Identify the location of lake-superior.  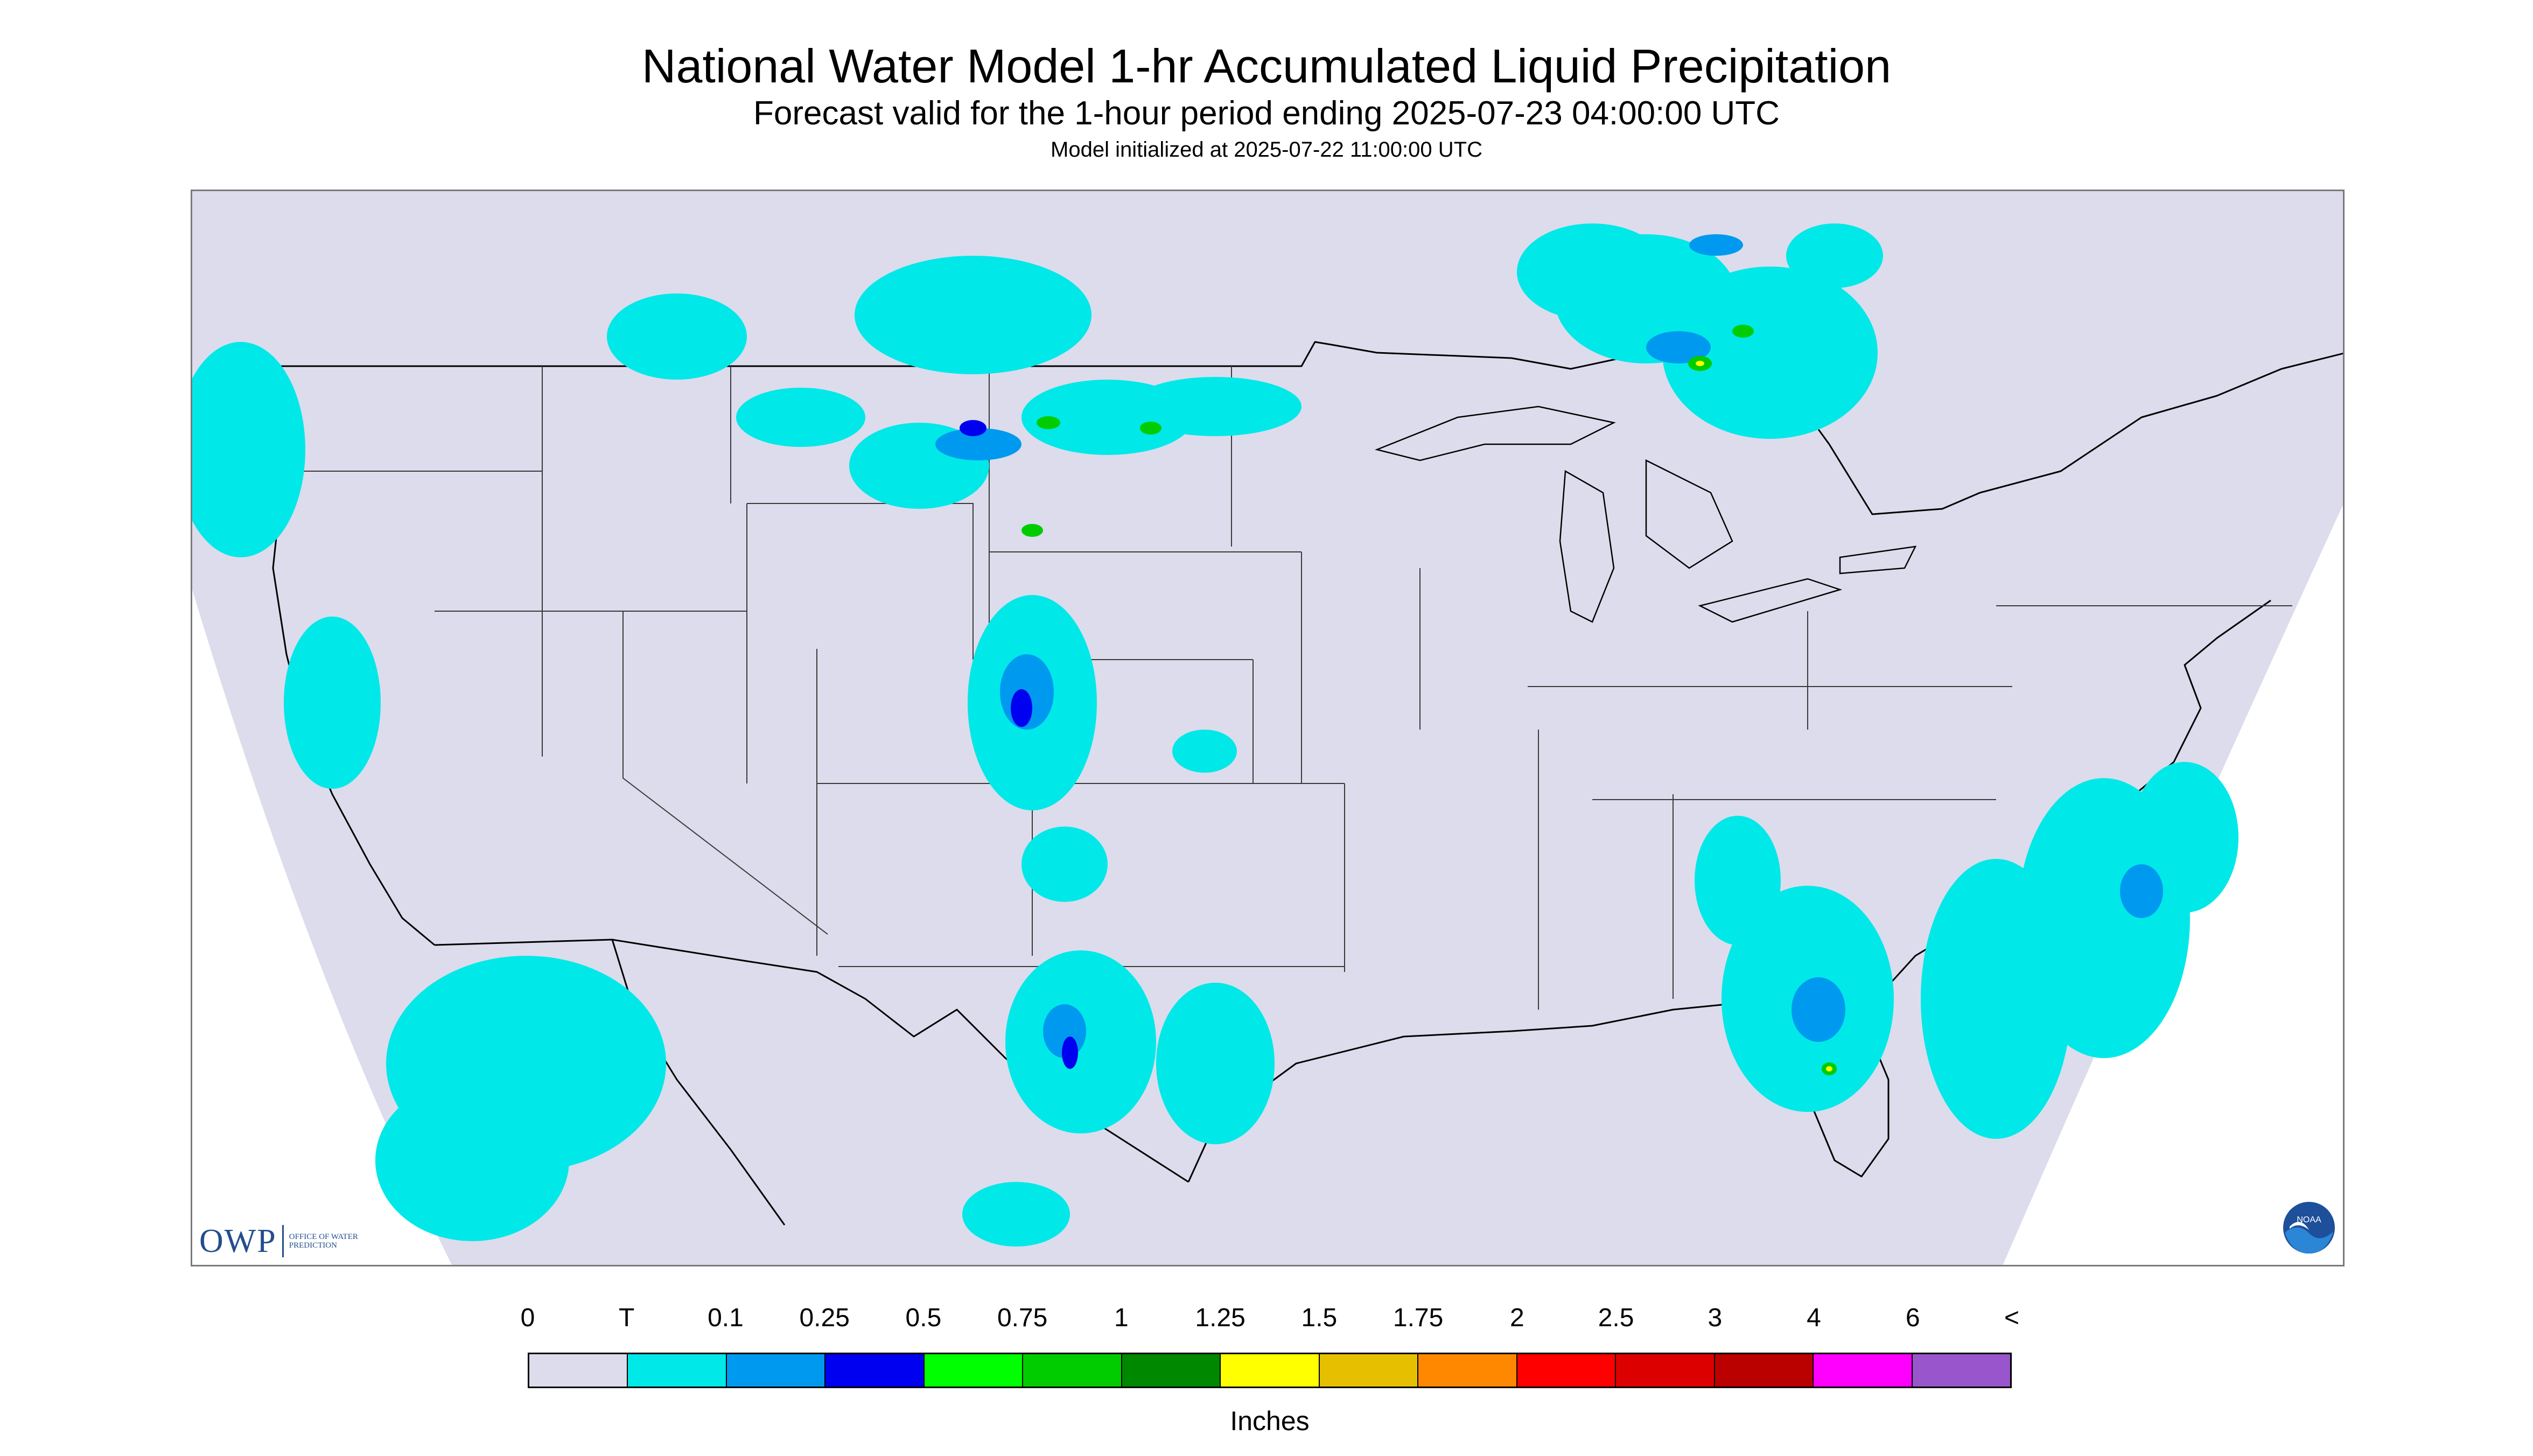
(1495, 433).